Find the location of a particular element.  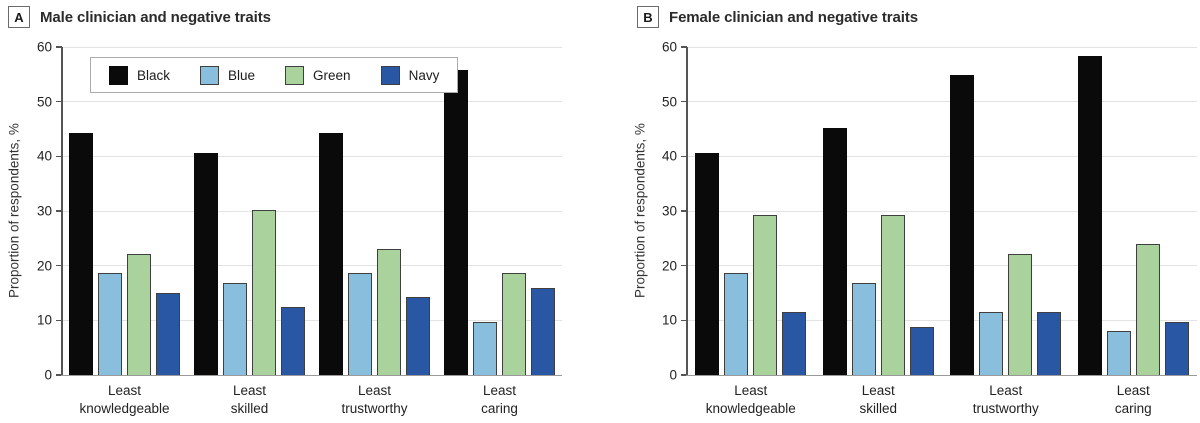

y-tick-label-10: 10 is located at coordinates (669, 320).